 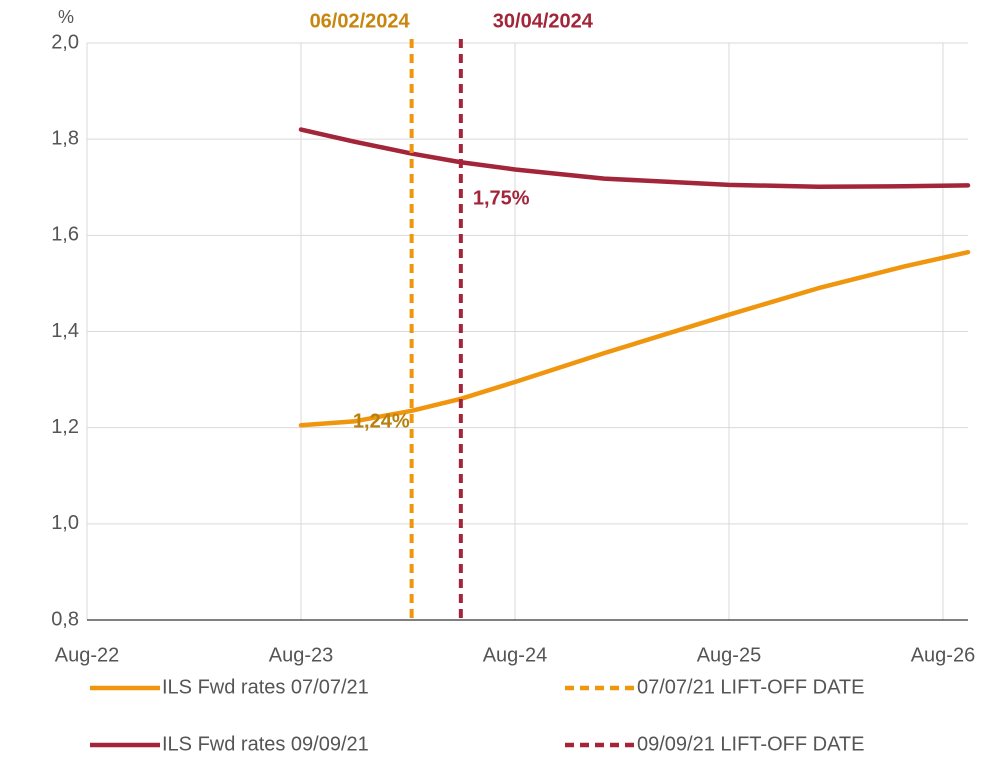 I want to click on annotation: 1,24%, so click(x=381, y=422).